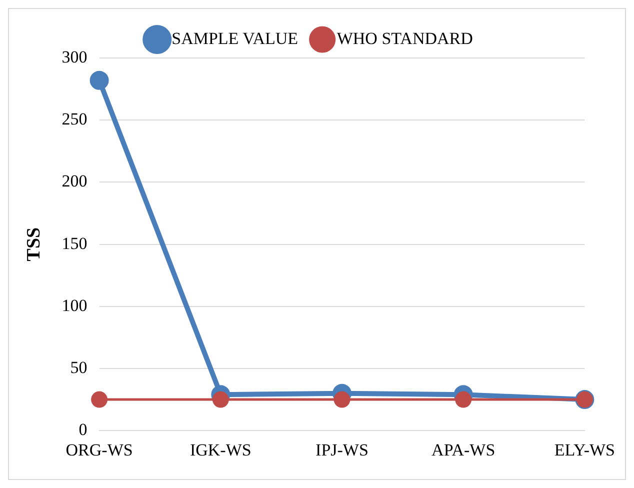 Image resolution: width=634 pixels, height=488 pixels. I want to click on y-tick-label: 150, so click(75, 243).